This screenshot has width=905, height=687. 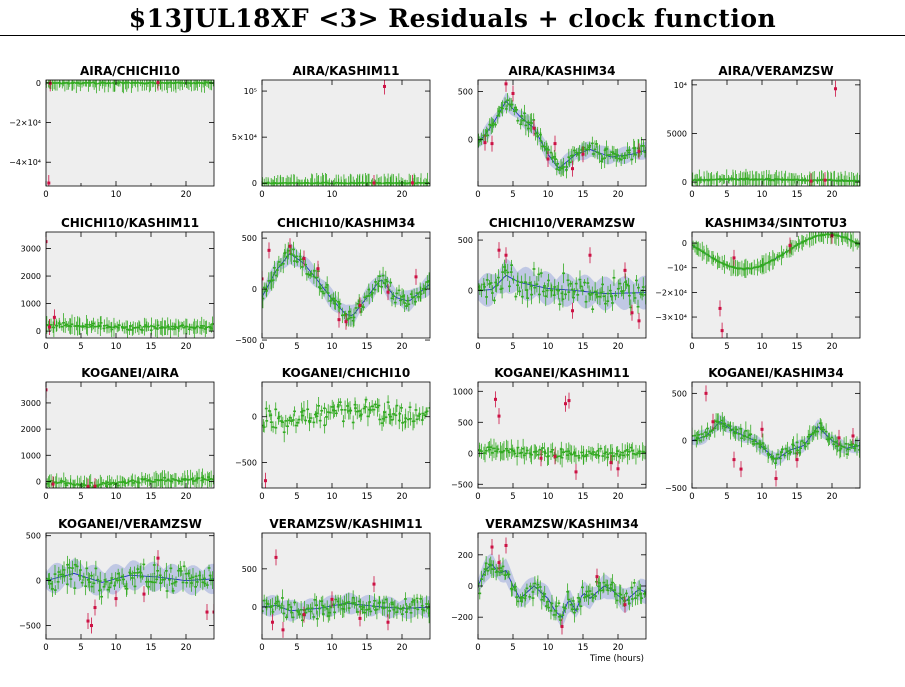 What do you see at coordinates (250, 91) in the screenshot?
I see `y-tick-label: 10⁵` at bounding box center [250, 91].